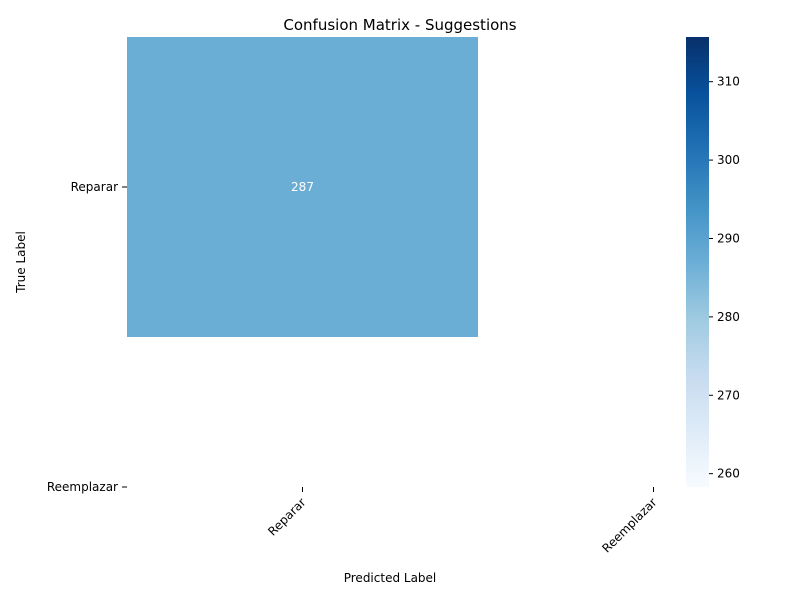 The width and height of the screenshot is (800, 604). Describe the element at coordinates (629, 525) in the screenshot. I see `x-tick-label: Reemplazar` at that location.